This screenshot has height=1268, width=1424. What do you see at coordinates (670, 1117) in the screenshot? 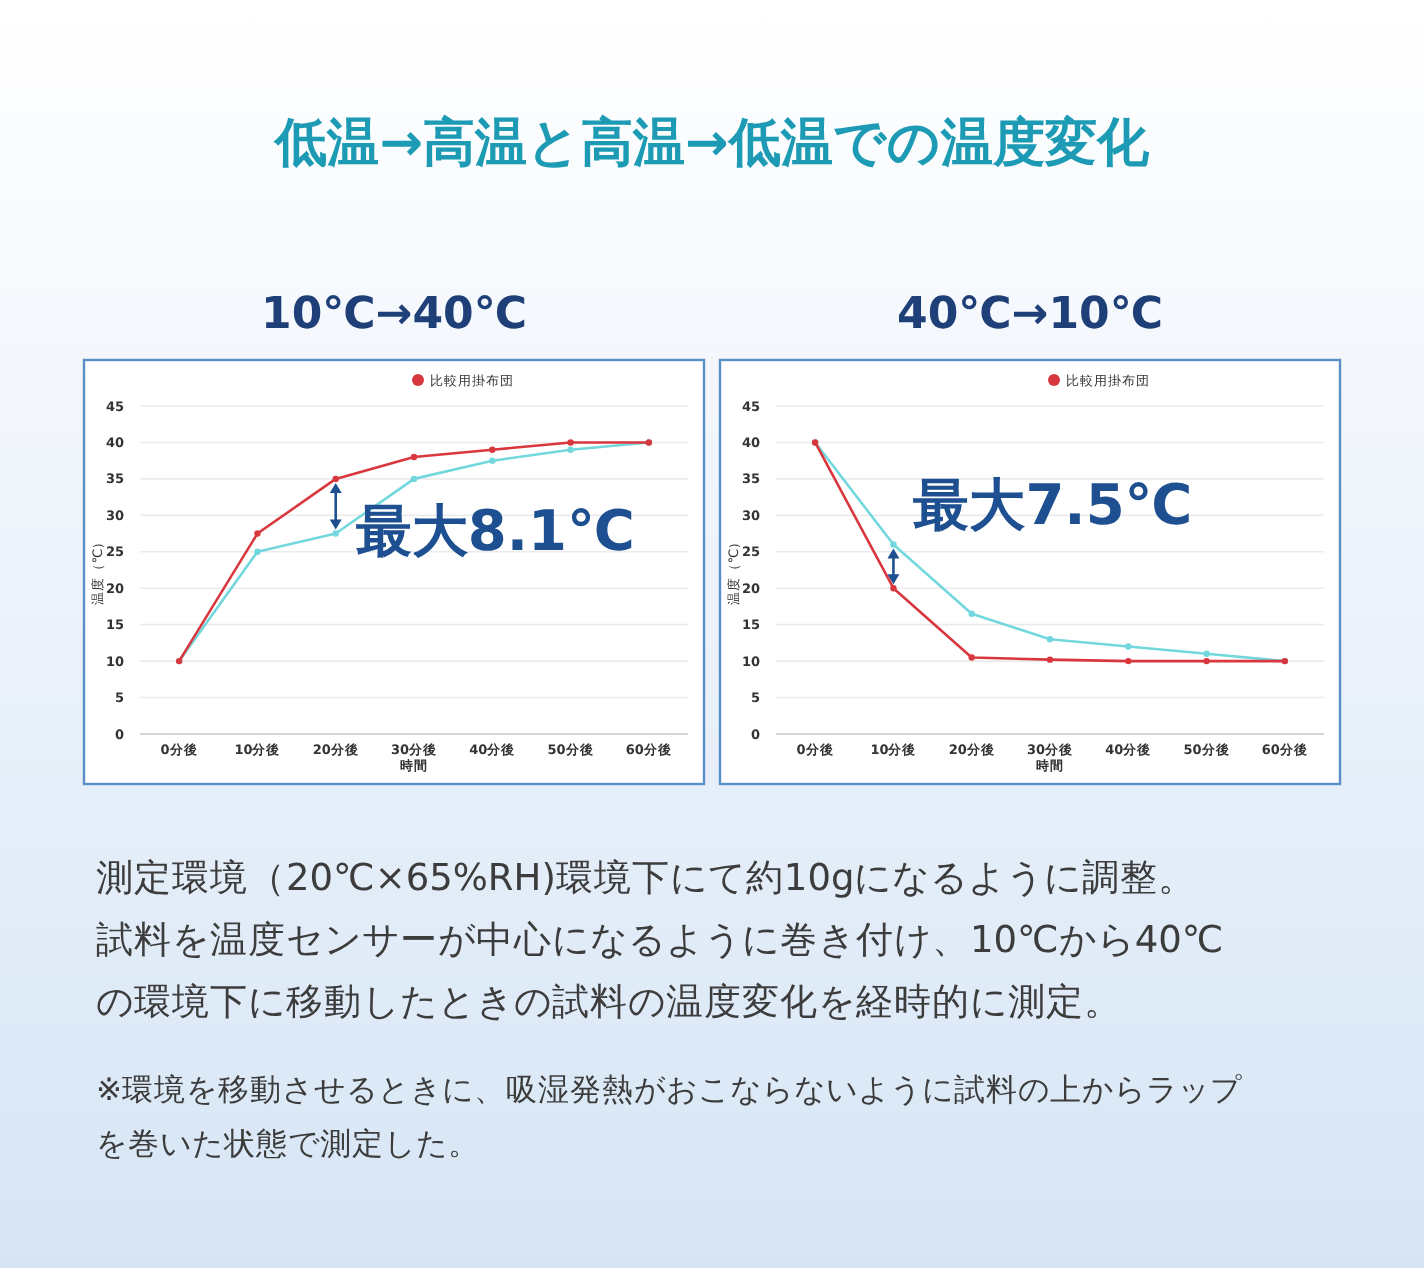
I see `text: ※環境を移動させるときに、吸湿発熱がおこならないように試料の上からラップを巻いた状態で測定した。` at bounding box center [670, 1117].